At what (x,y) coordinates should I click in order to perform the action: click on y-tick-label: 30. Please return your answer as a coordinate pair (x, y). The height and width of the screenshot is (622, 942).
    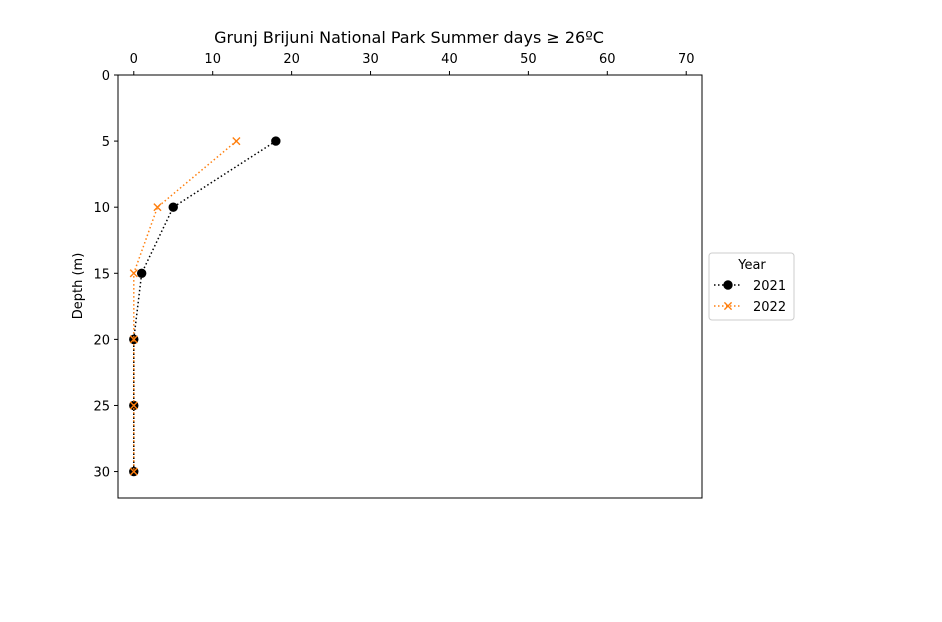
    Looking at the image, I should click on (101, 473).